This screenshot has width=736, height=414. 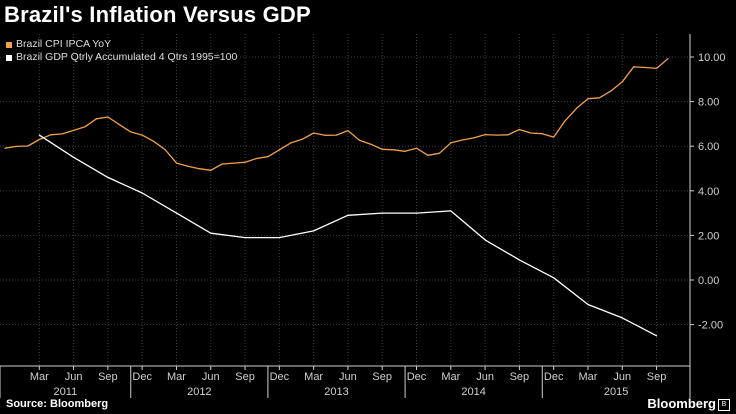 What do you see at coordinates (708, 192) in the screenshot?
I see `y-tick-label: 4.00` at bounding box center [708, 192].